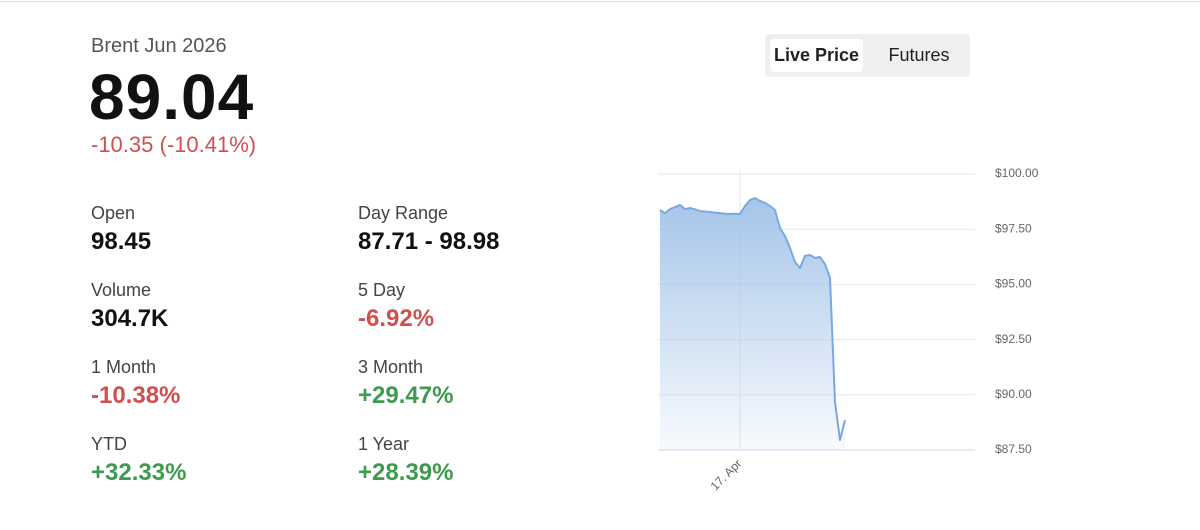  Describe the element at coordinates (109, 444) in the screenshot. I see `stat-label: YTD` at that location.